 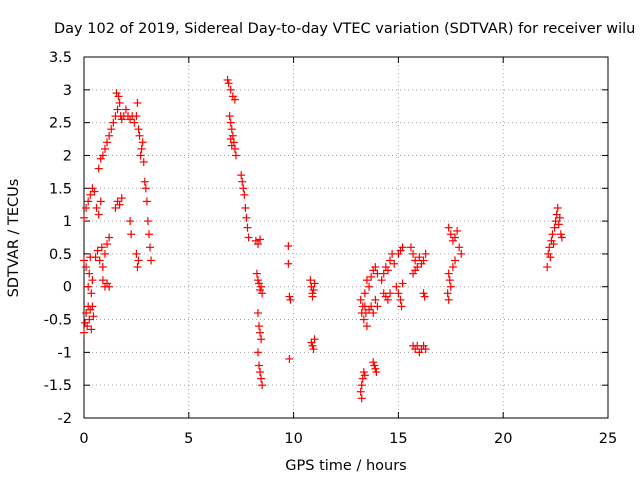 What do you see at coordinates (67, 288) in the screenshot?
I see `y-tick-label: 0` at bounding box center [67, 288].